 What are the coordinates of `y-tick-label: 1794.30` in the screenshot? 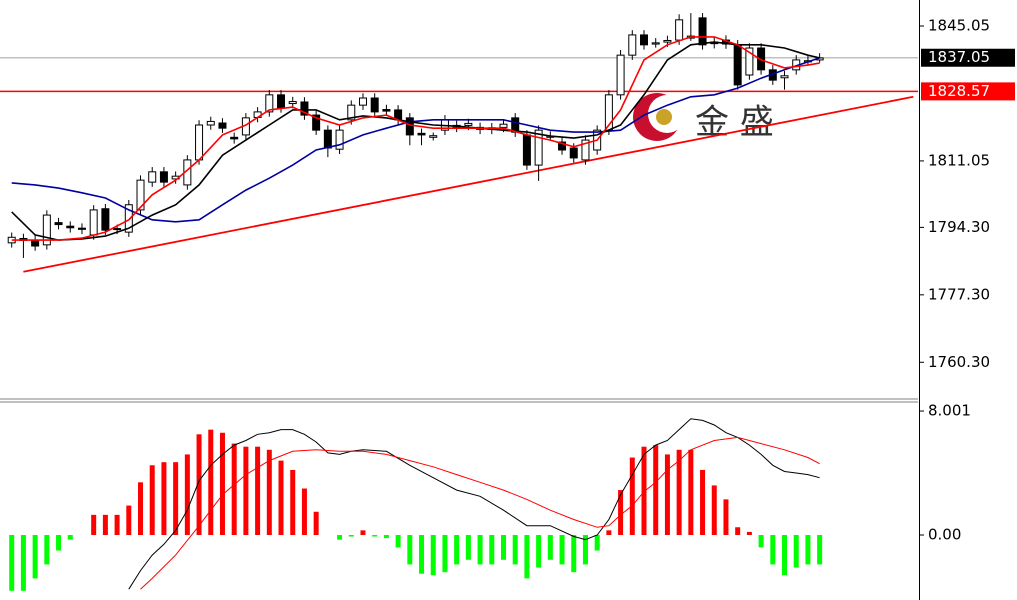 It's located at (959, 227).